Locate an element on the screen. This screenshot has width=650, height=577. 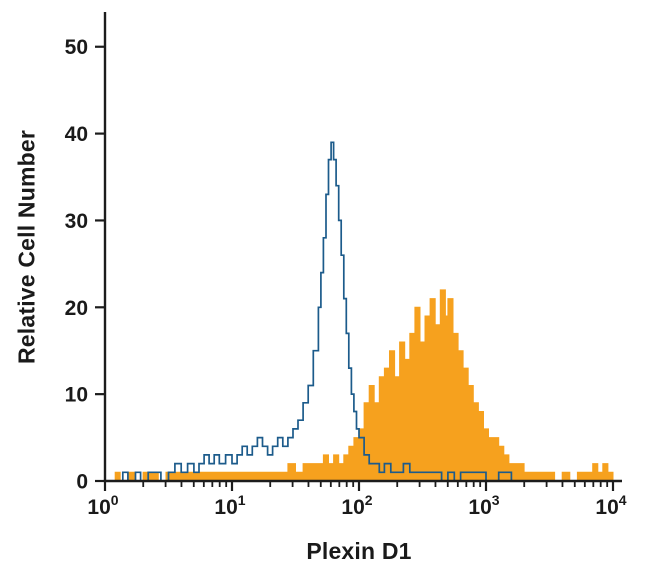
y-tick-label: 40 is located at coordinates (76, 134).